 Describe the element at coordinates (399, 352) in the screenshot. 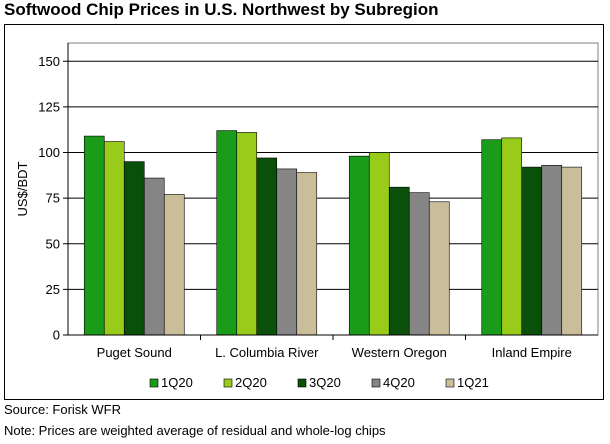

I see `x-tick-label: Western Oregon` at that location.